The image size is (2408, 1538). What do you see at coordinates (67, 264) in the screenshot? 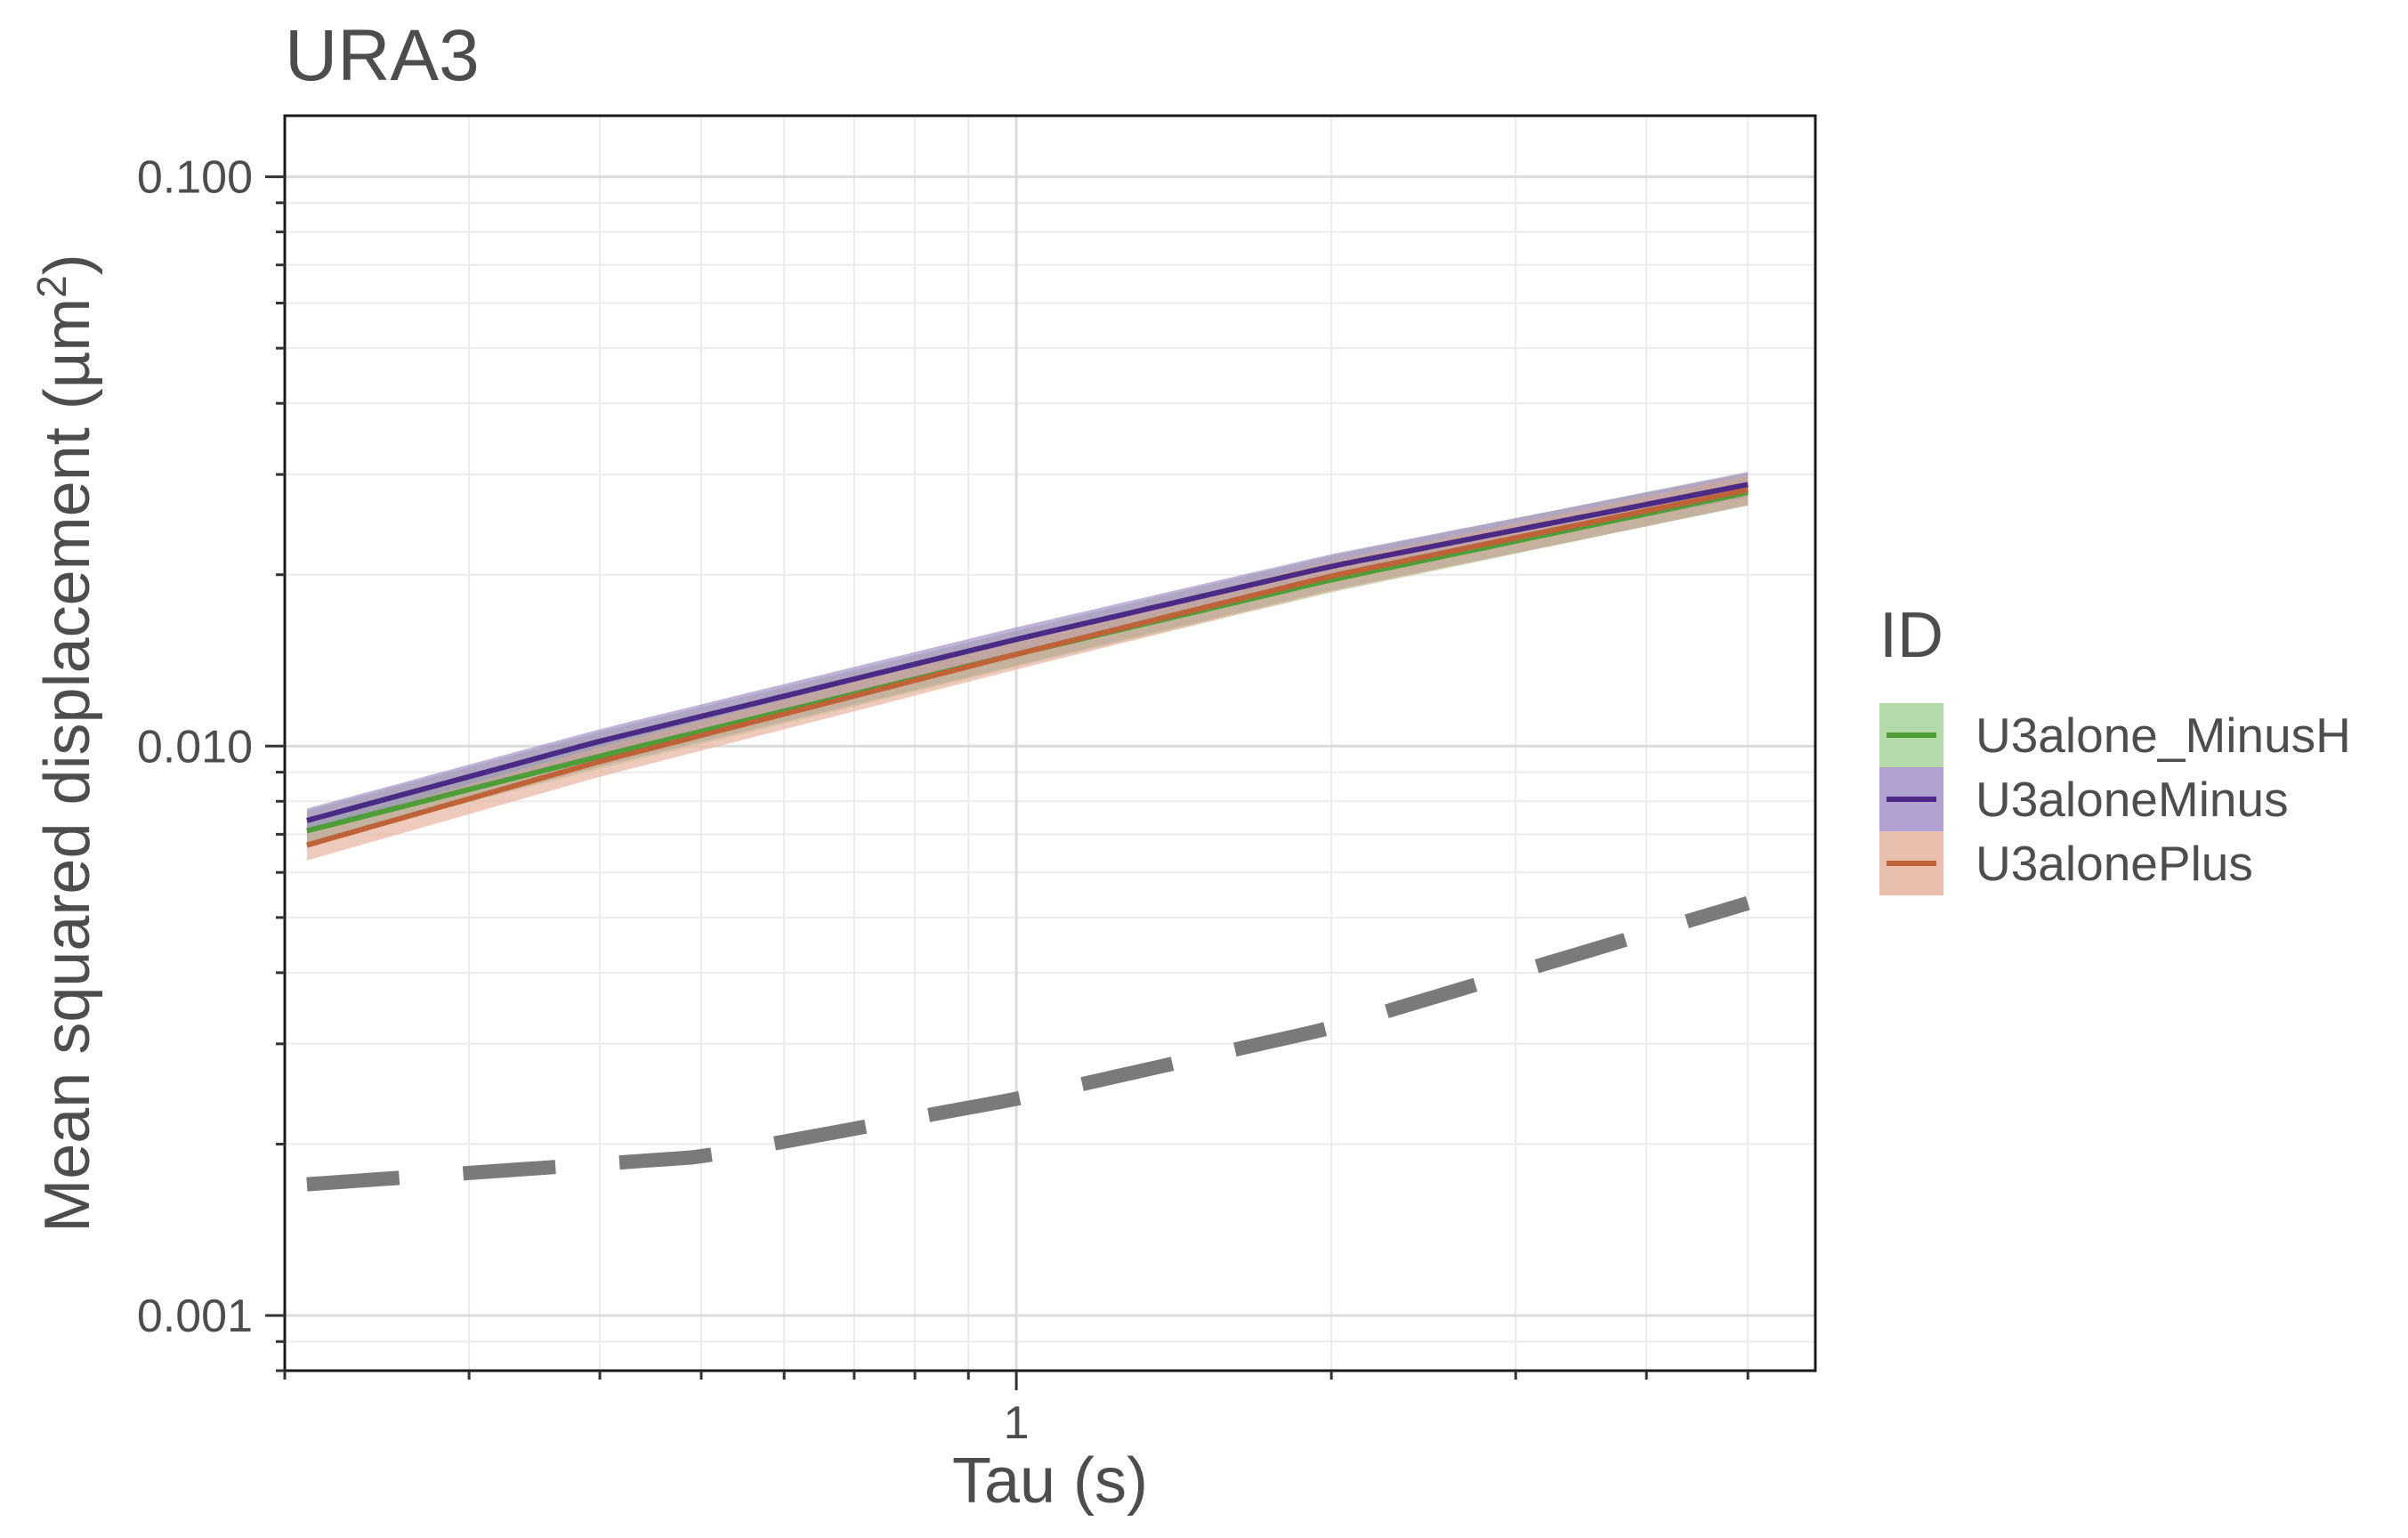
I see `y-axis-title-end: )` at bounding box center [67, 264].